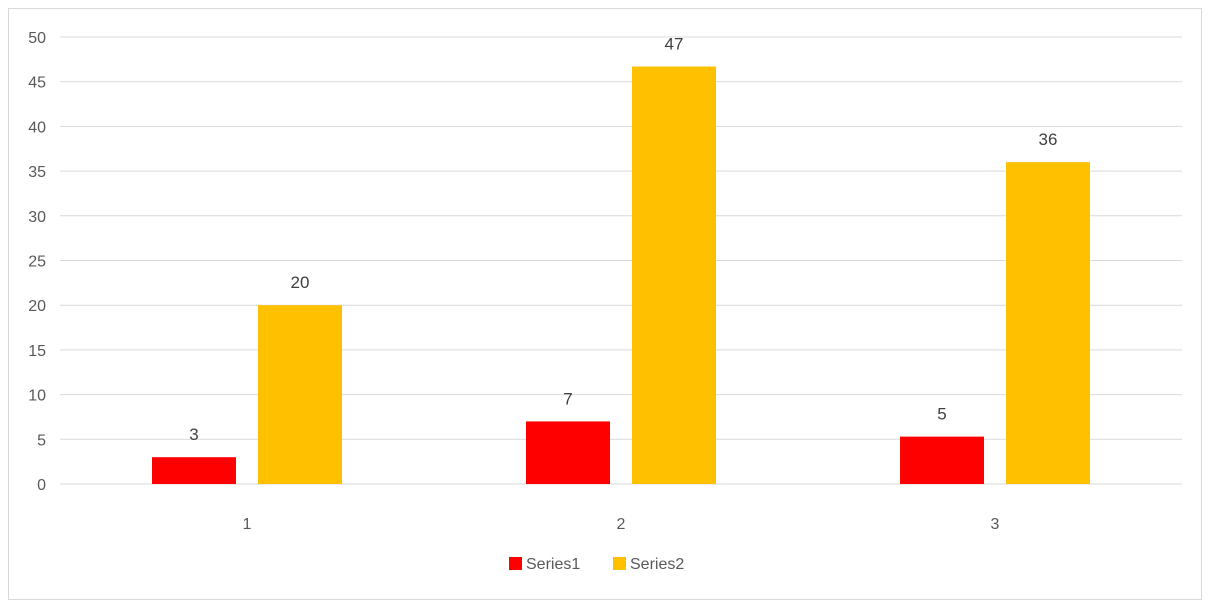  I want to click on y-tick-label: 45, so click(37, 83).